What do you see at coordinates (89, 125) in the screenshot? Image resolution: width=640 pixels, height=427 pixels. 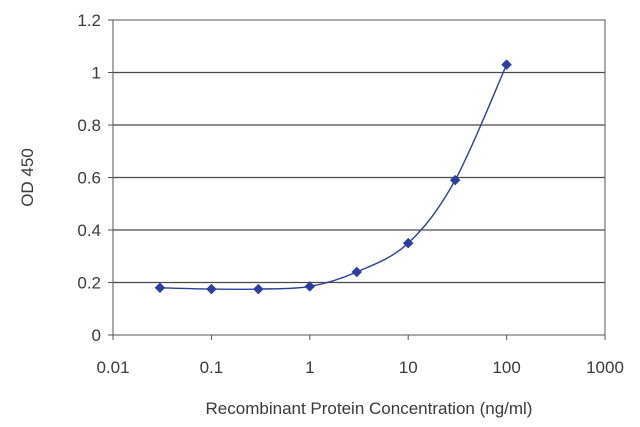 I see `y-tick-label: 0.8` at bounding box center [89, 125].